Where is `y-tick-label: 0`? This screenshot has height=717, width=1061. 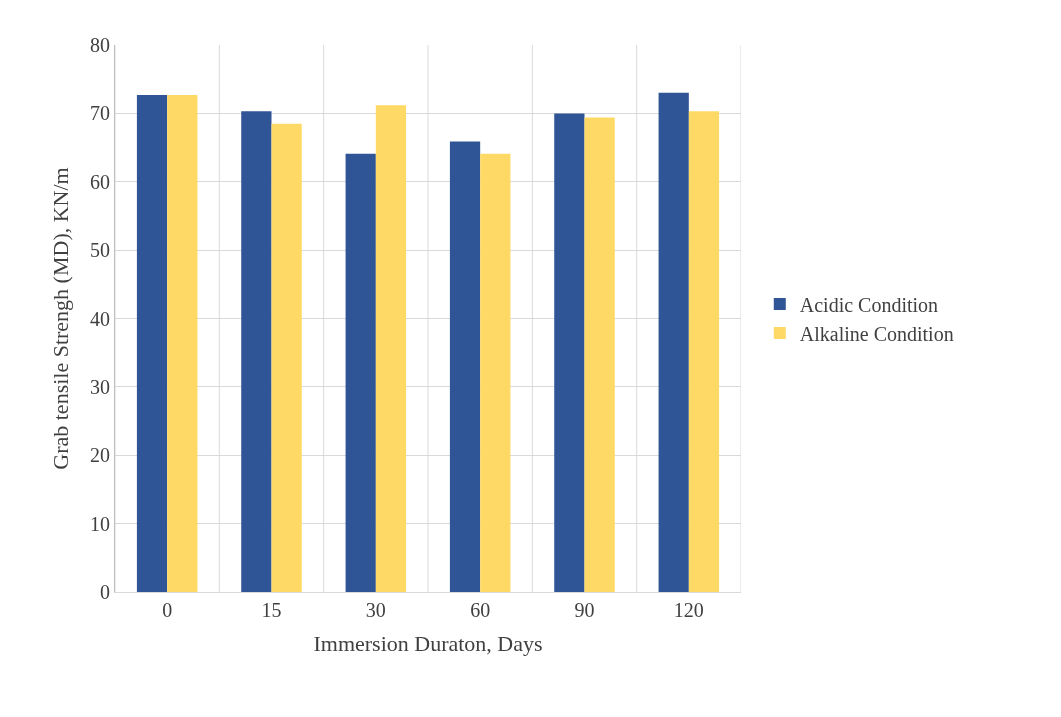
y-tick-label: 0 is located at coordinates (105, 592).